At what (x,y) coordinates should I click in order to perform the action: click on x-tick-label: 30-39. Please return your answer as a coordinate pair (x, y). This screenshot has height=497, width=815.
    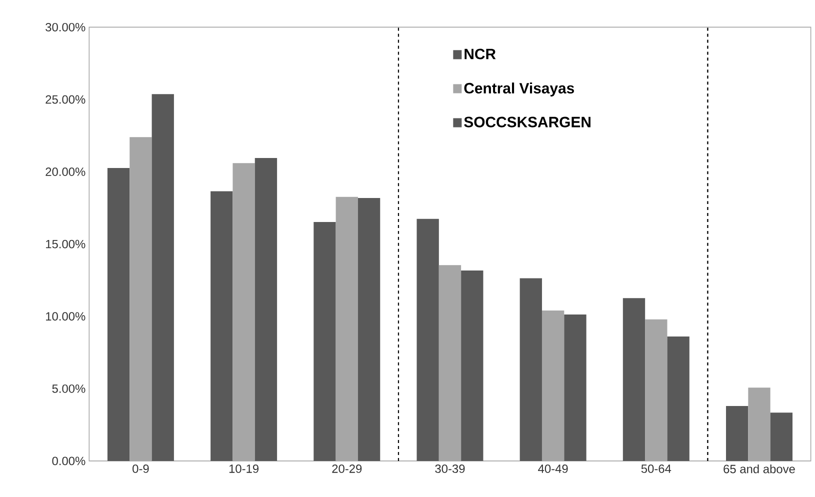
    Looking at the image, I should click on (450, 468).